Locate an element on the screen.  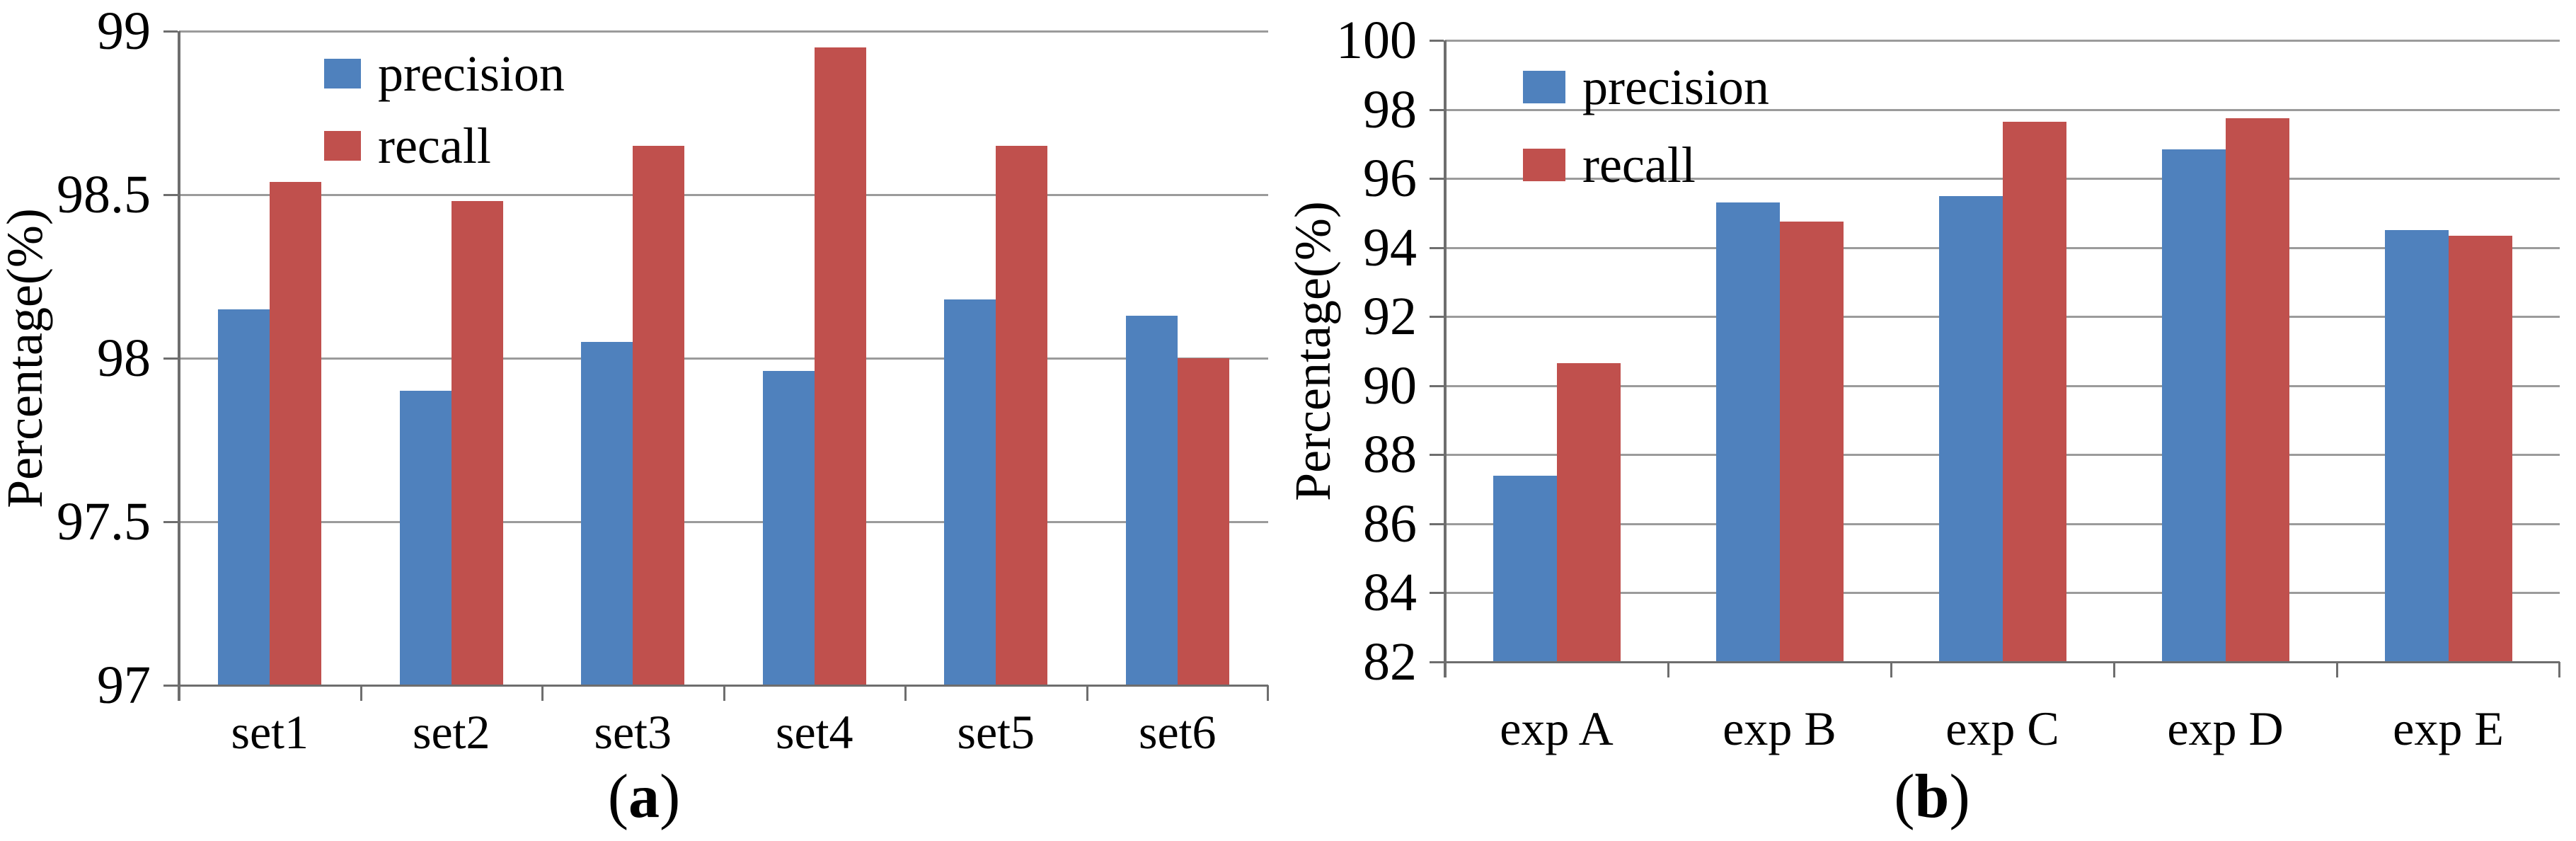
bar-recall-set6 is located at coordinates (1203, 521).